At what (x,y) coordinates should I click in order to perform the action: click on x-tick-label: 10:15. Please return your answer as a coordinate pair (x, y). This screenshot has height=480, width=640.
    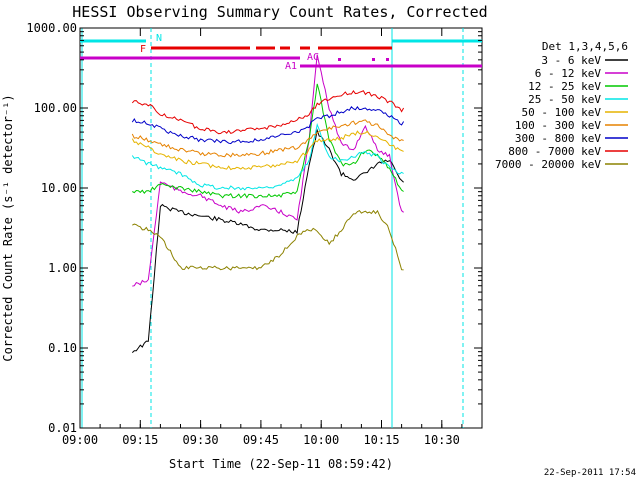
    Looking at the image, I should click on (381, 440).